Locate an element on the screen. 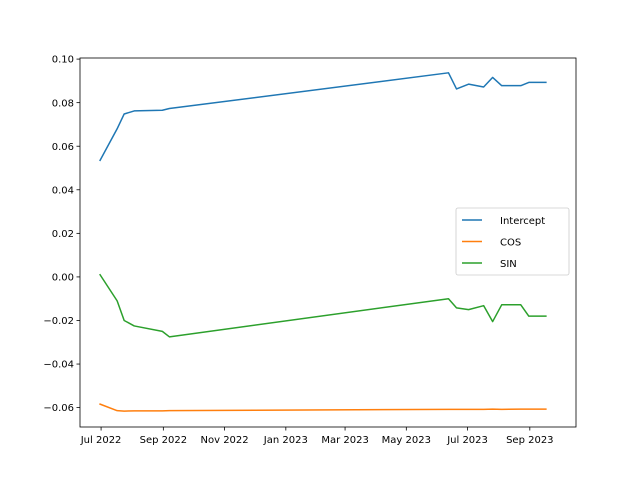 This screenshot has height=480, width=640. x-tick-label: May 2023 is located at coordinates (406, 440).